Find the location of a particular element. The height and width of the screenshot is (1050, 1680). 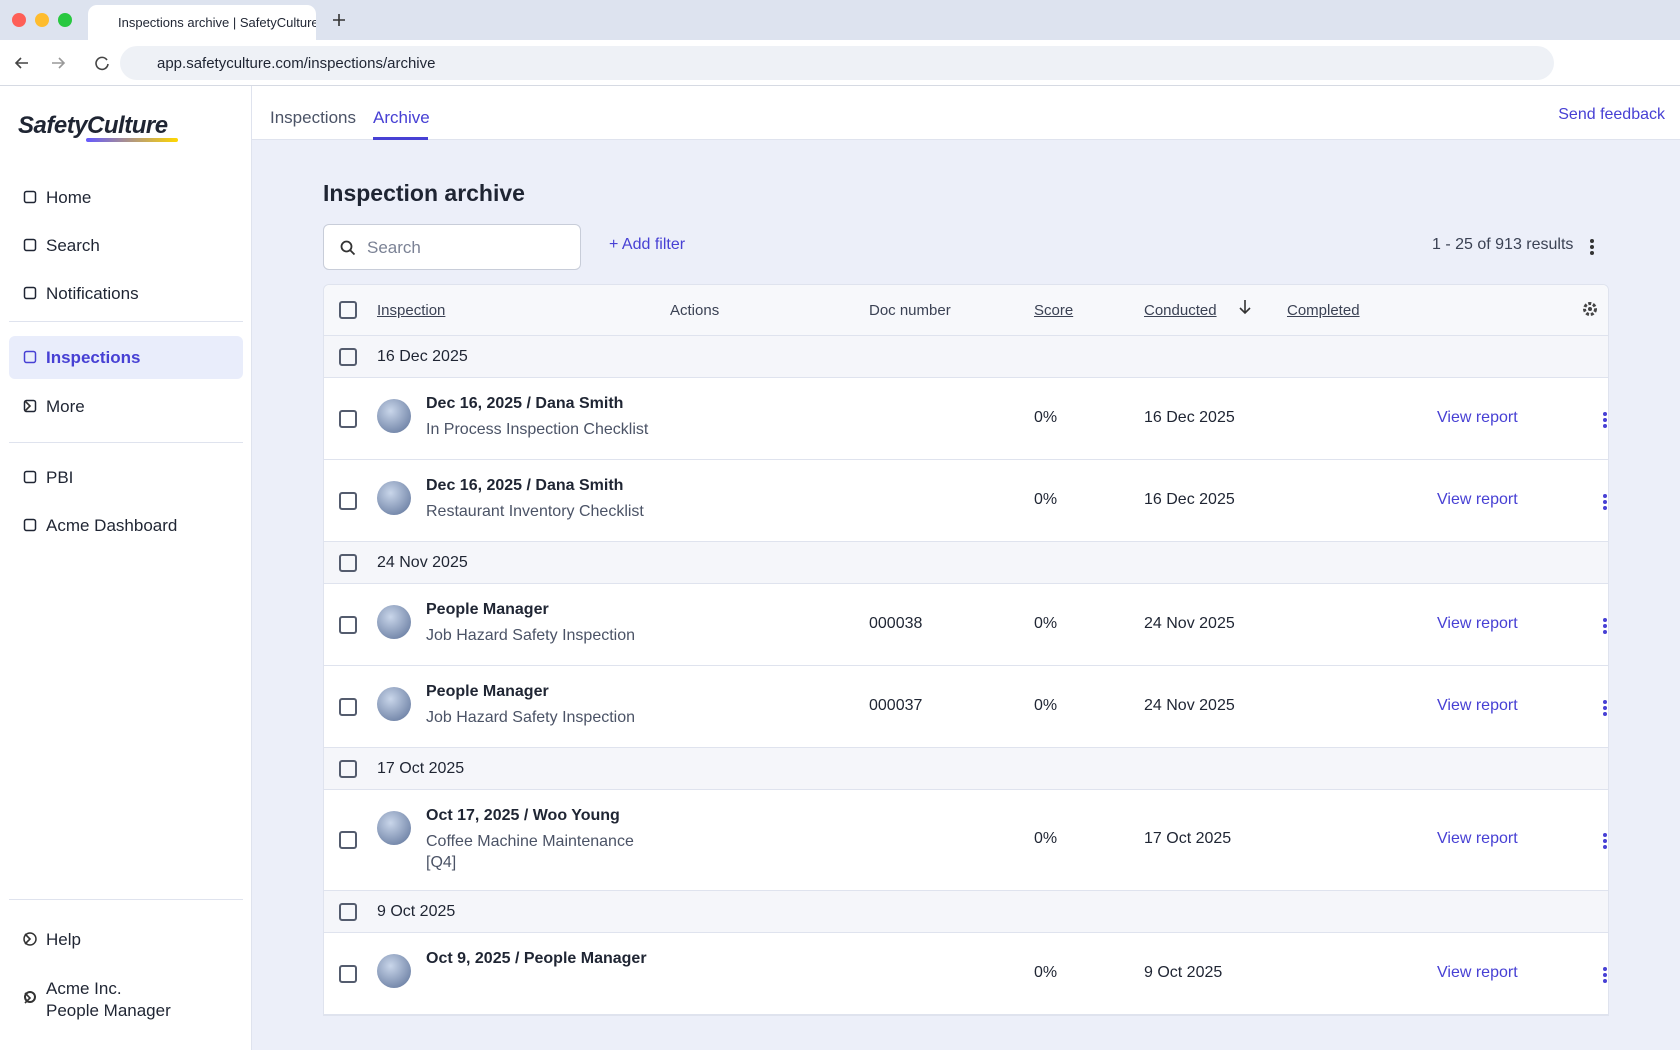

template-name: Coffee Machine Maintenance [Q4] is located at coordinates (530, 852).